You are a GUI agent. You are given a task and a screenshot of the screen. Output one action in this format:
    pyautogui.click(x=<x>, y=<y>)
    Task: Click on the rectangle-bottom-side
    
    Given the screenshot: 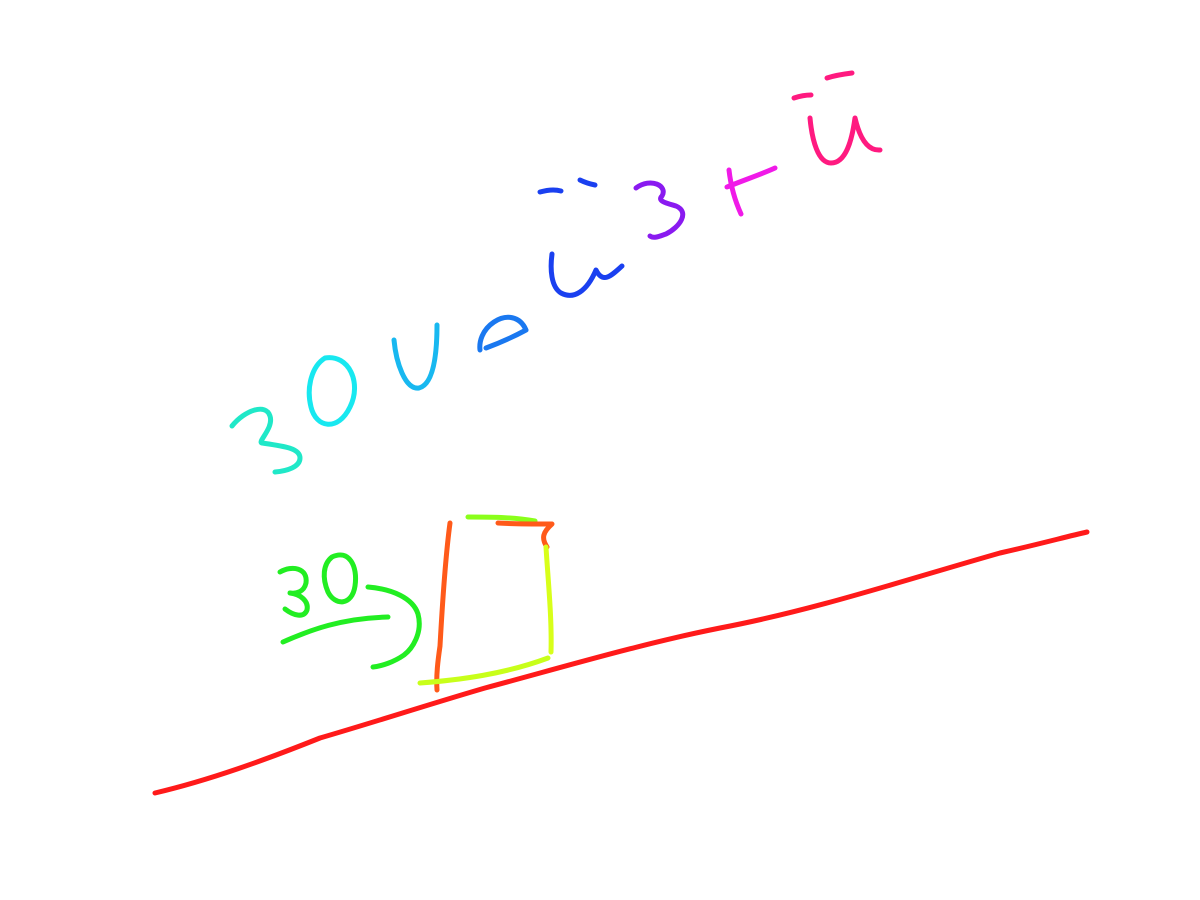 What is the action you would take?
    pyautogui.click(x=484, y=670)
    